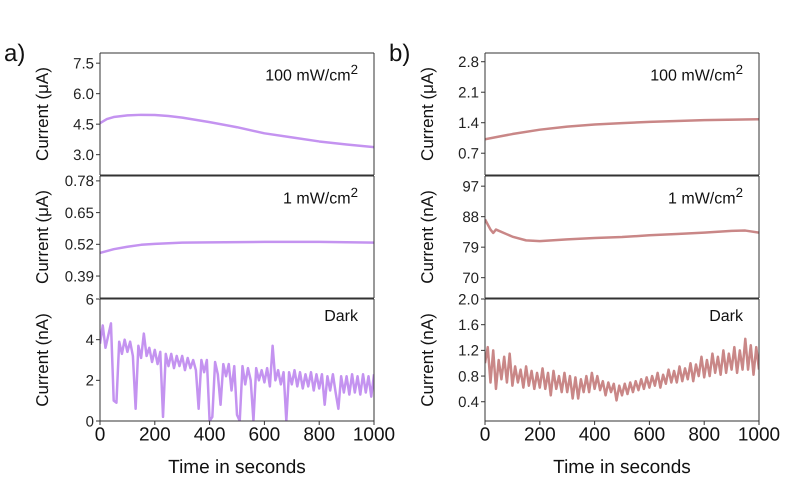 This screenshot has width=787, height=477. Describe the element at coordinates (468, 123) in the screenshot. I see `y-tick-label: 1.4` at that location.